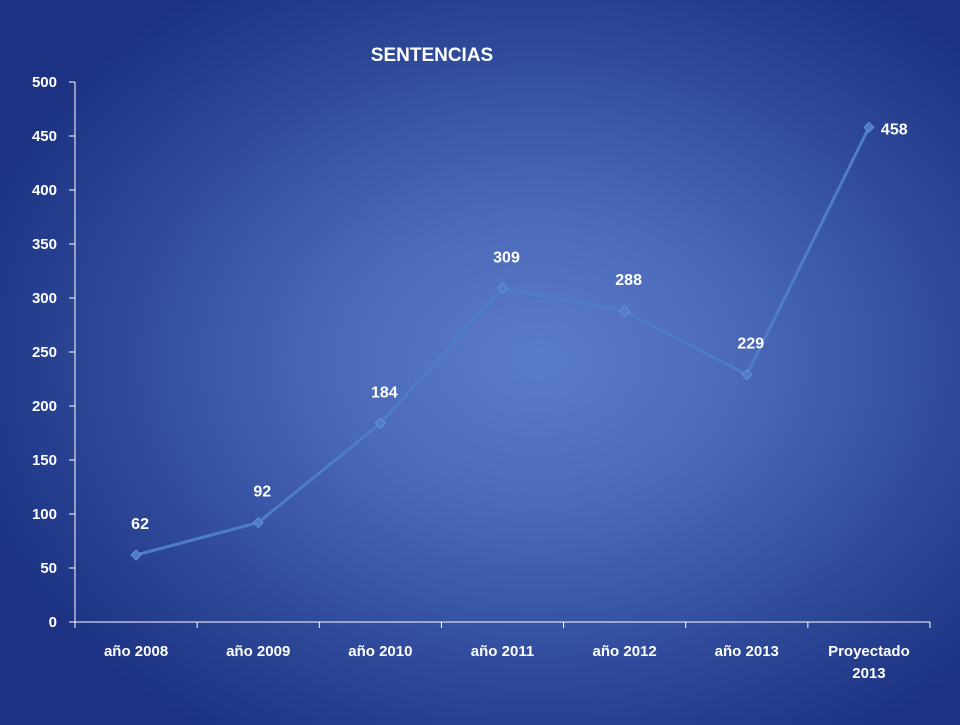  What do you see at coordinates (140, 524) in the screenshot?
I see `data-label: 62` at bounding box center [140, 524].